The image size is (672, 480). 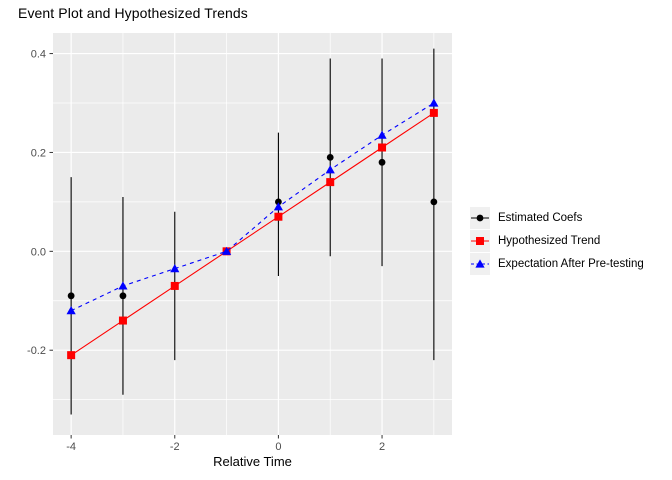 I want to click on square-line-icon, so click(x=480, y=241).